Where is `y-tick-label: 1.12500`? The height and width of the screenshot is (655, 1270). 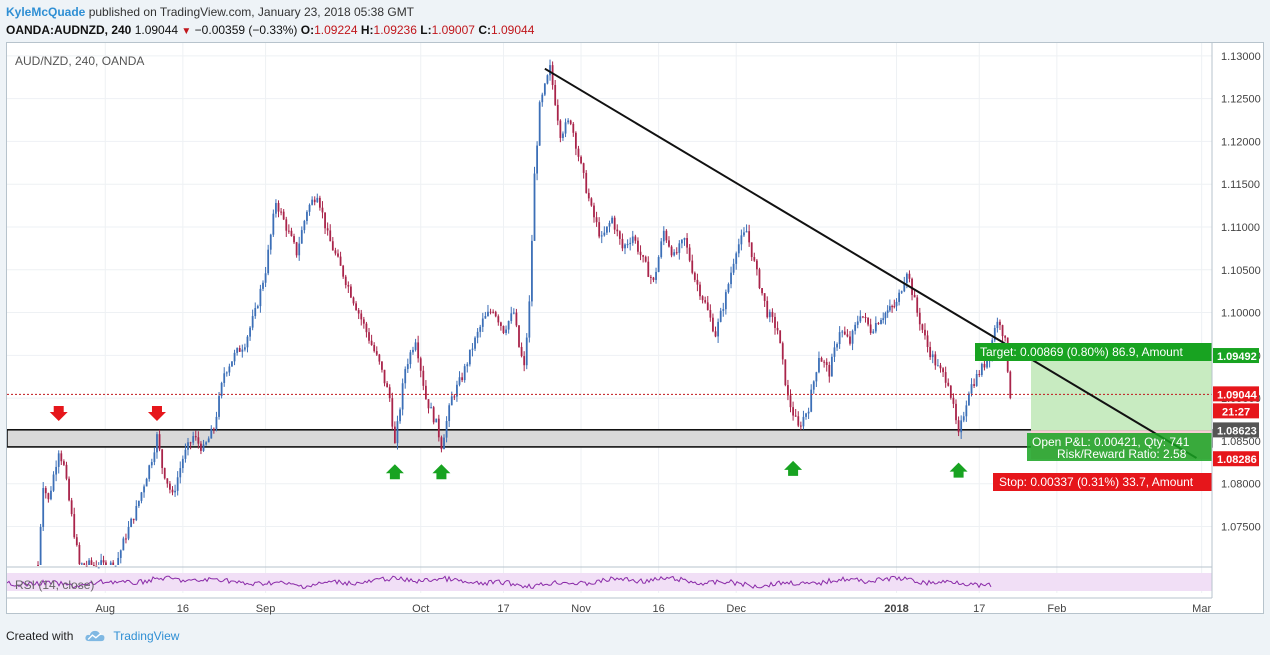 y-tick-label: 1.12500 is located at coordinates (1241, 100).